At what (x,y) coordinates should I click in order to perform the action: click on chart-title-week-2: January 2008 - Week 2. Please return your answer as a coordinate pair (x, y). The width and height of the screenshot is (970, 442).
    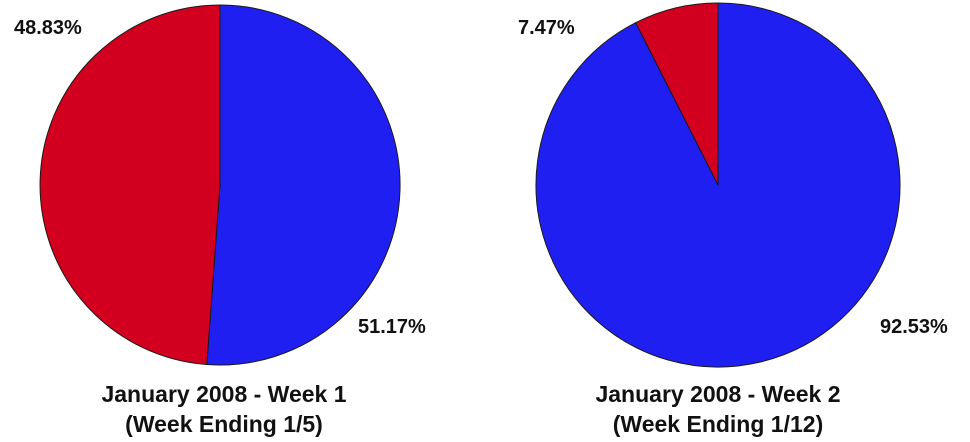
    Looking at the image, I should click on (717, 394).